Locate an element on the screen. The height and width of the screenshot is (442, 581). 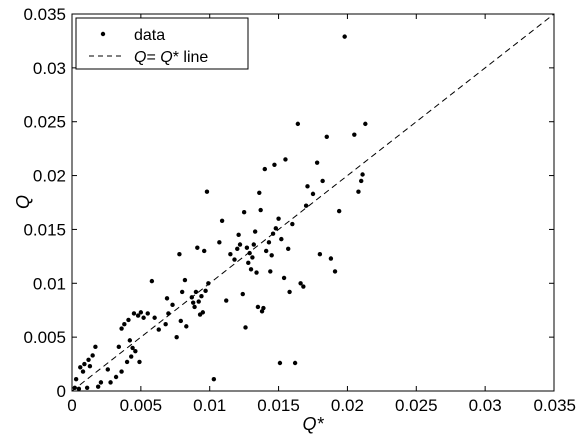
x-tick-label-5: 0.025 is located at coordinates (416, 405).